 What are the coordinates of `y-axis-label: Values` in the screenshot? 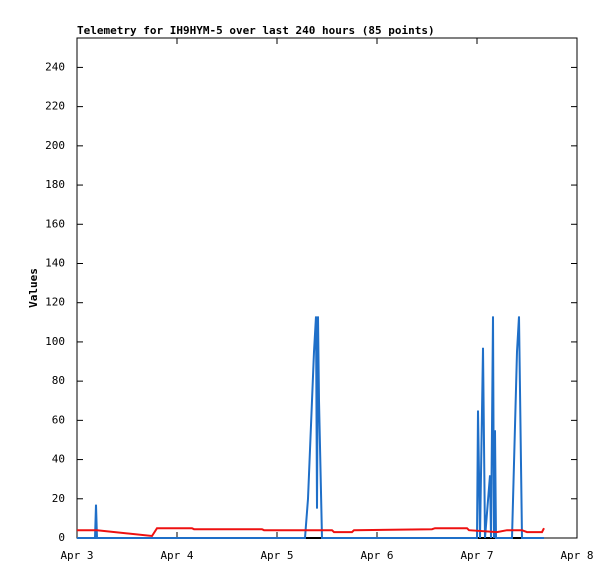 It's located at (33, 288).